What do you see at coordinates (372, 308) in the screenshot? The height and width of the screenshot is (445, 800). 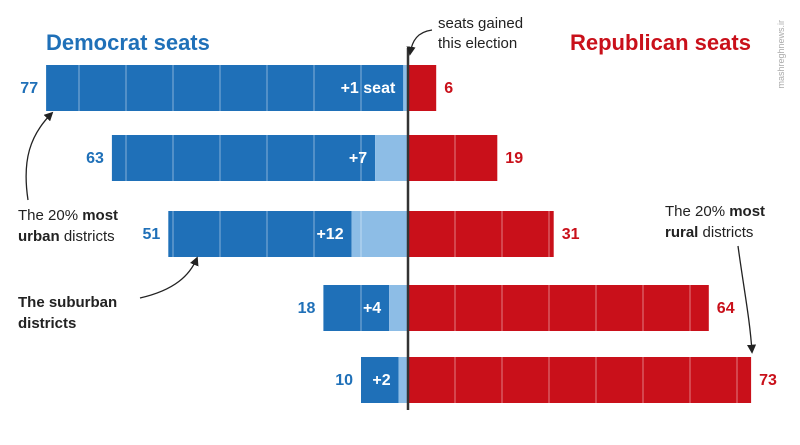 I see `gain-label: +4` at bounding box center [372, 308].